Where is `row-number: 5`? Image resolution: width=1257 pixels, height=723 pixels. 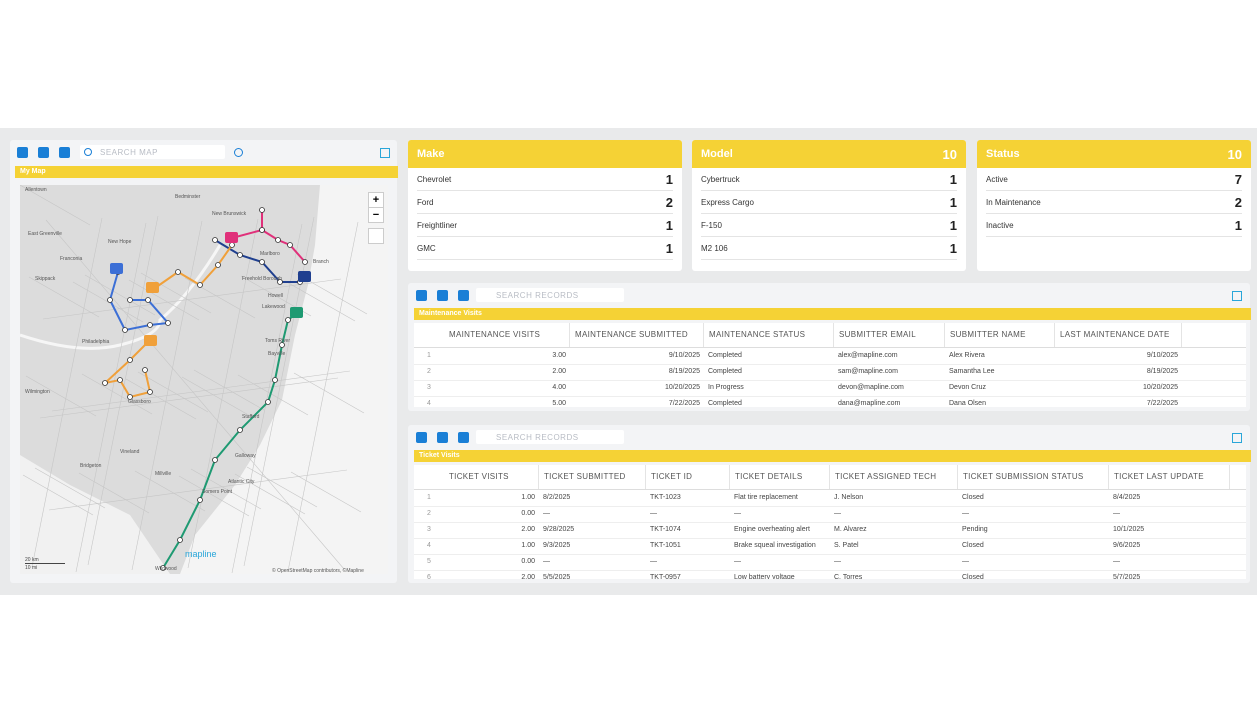 row-number: 5 is located at coordinates (429, 561).